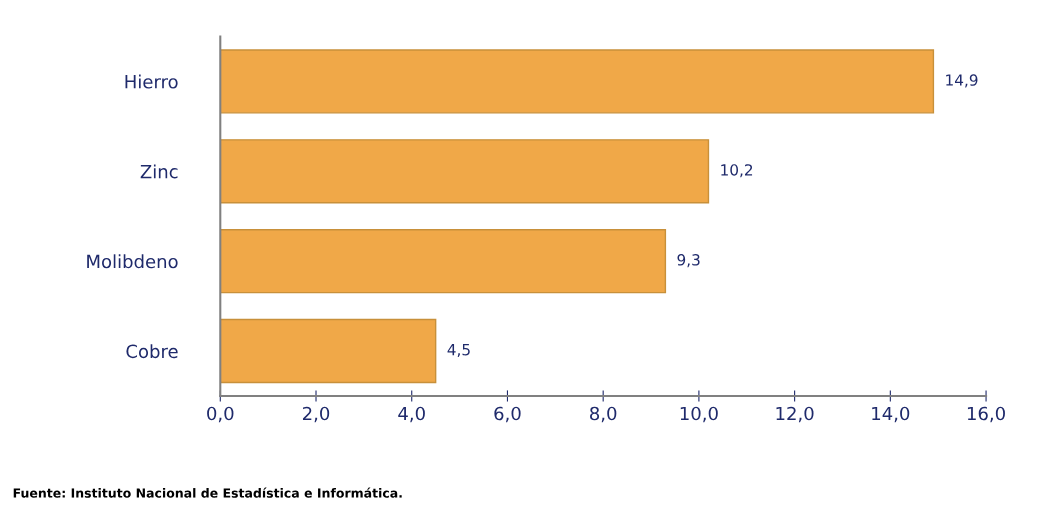 This screenshot has height=521, width=1049. Describe the element at coordinates (891, 414) in the screenshot. I see `x-tick-label: 14,0` at that location.